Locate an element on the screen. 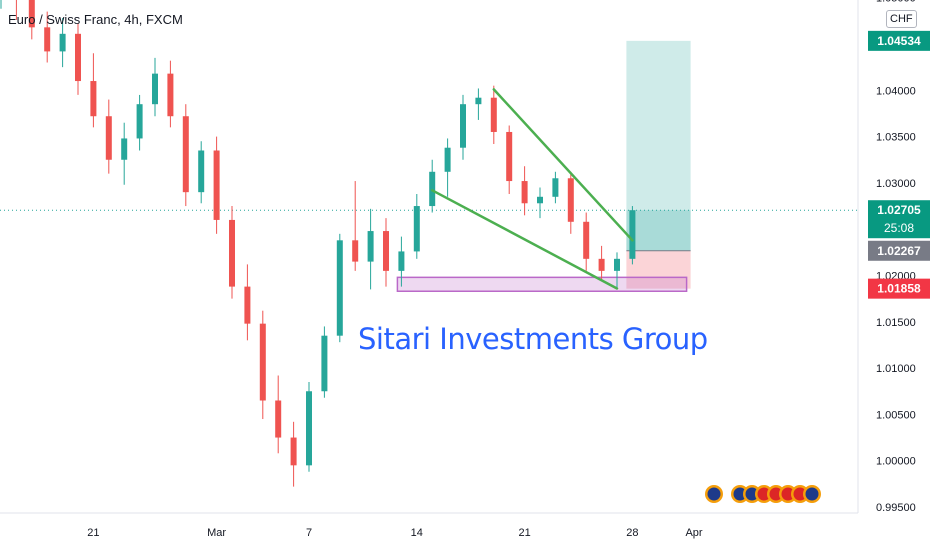 This screenshot has height=550, width=932. price-label-stop is located at coordinates (899, 288).